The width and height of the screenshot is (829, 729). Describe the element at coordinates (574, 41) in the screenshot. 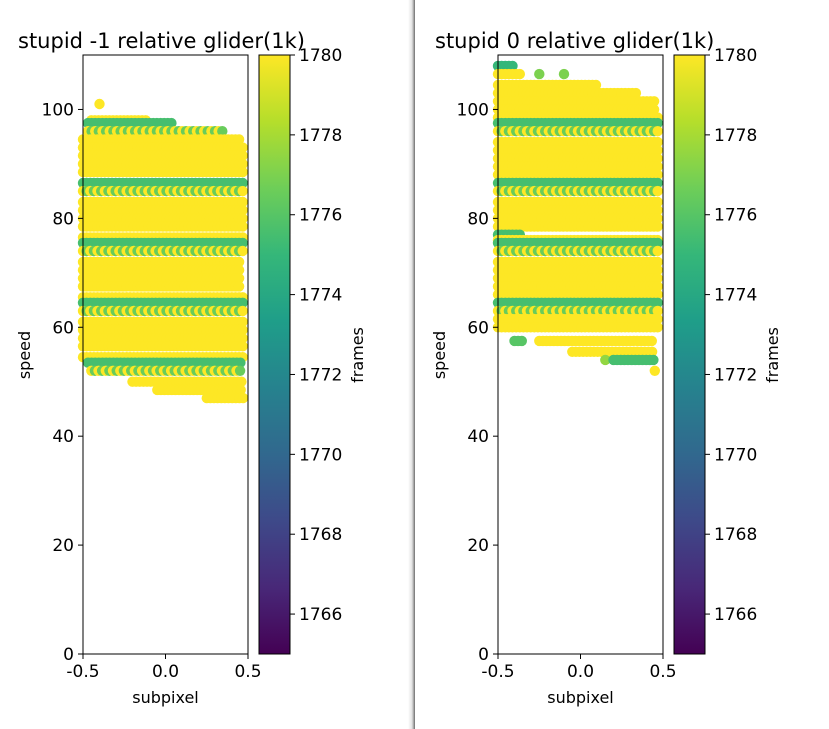

I see `chart-title: stupid 0 relative glider(1k)` at that location.